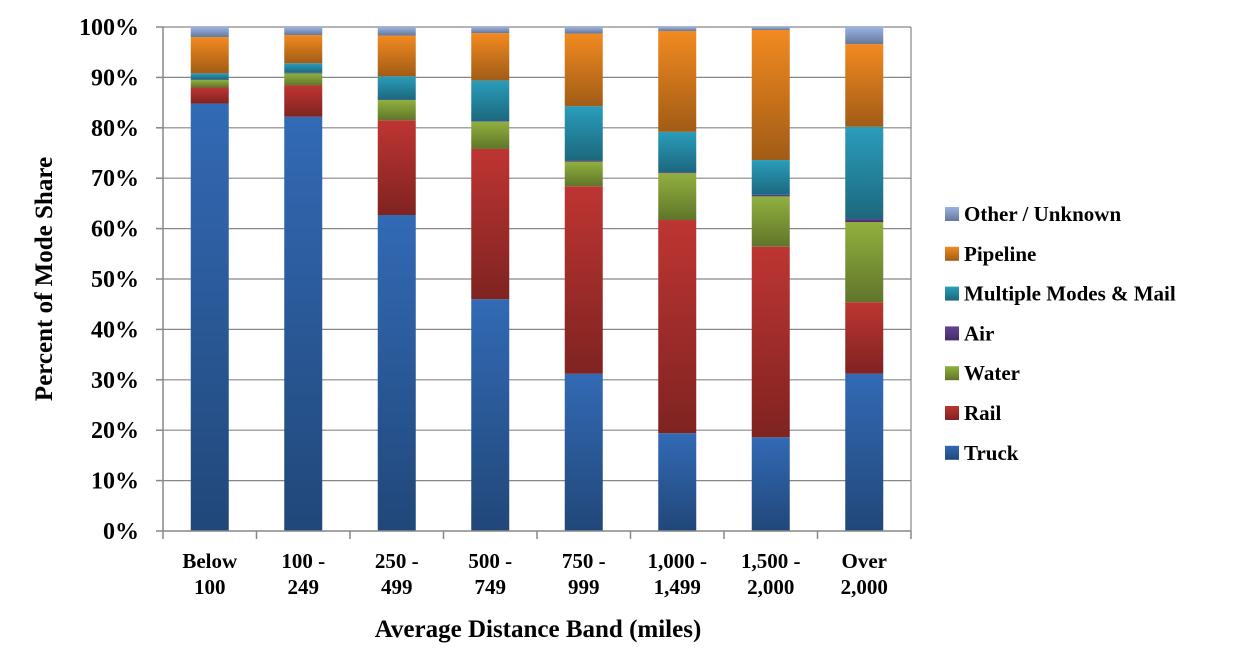 This screenshot has width=1236, height=668. What do you see at coordinates (771, 574) in the screenshot?
I see `x-tick-label: 1,500 -2,000` at bounding box center [771, 574].